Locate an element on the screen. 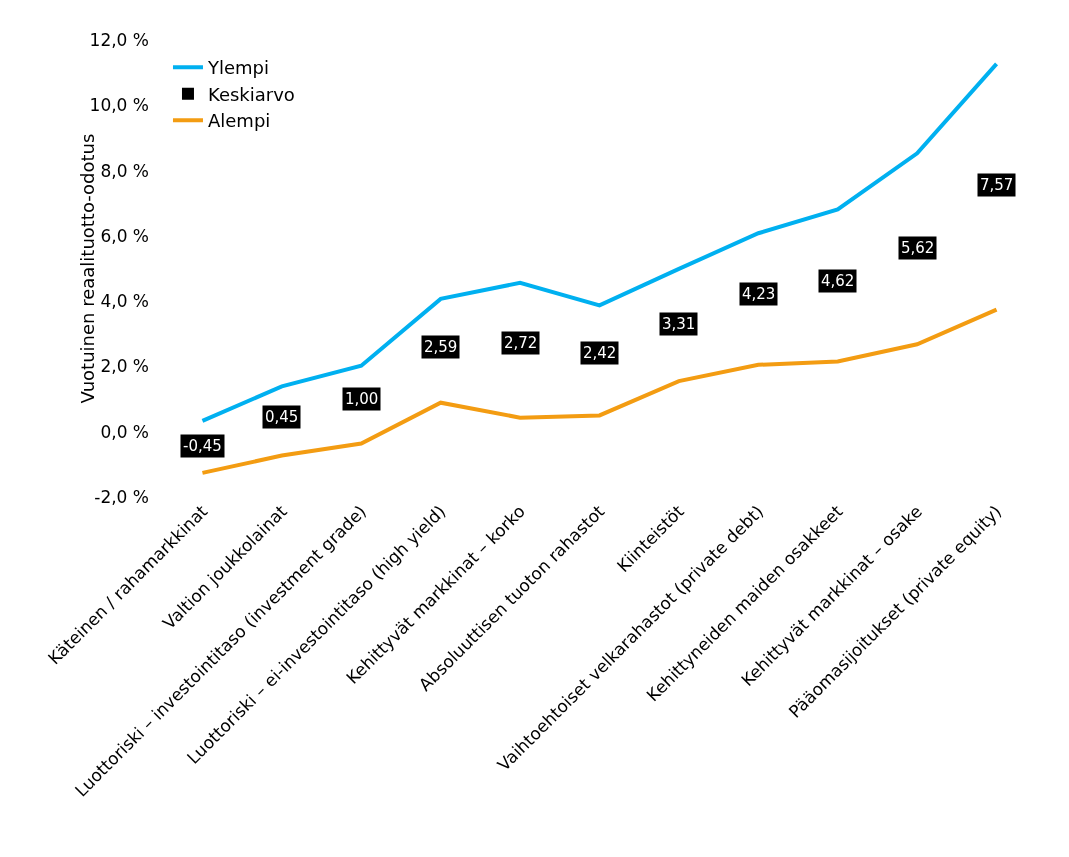  y-tick-label: 10,0 % is located at coordinates (119, 105).